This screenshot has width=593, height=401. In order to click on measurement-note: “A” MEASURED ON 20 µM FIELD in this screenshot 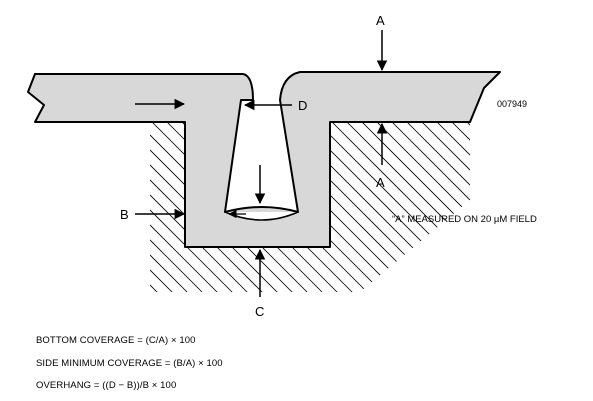, I will do `click(464, 219)`.